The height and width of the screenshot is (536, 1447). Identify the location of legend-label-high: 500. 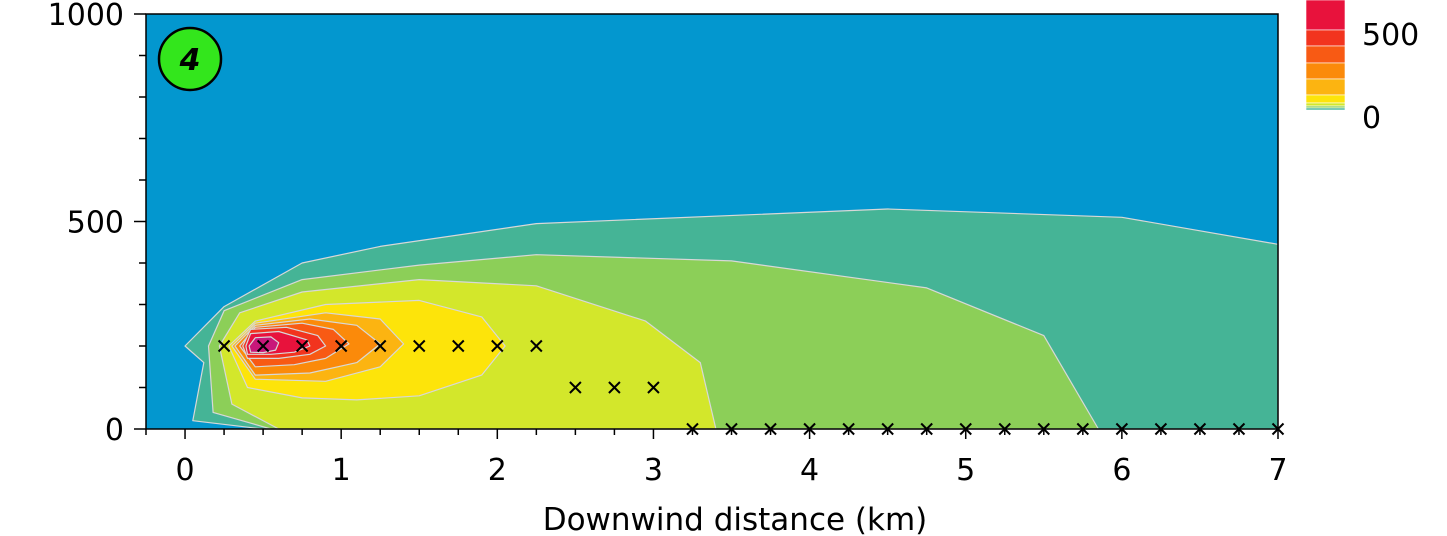
(1390, 35).